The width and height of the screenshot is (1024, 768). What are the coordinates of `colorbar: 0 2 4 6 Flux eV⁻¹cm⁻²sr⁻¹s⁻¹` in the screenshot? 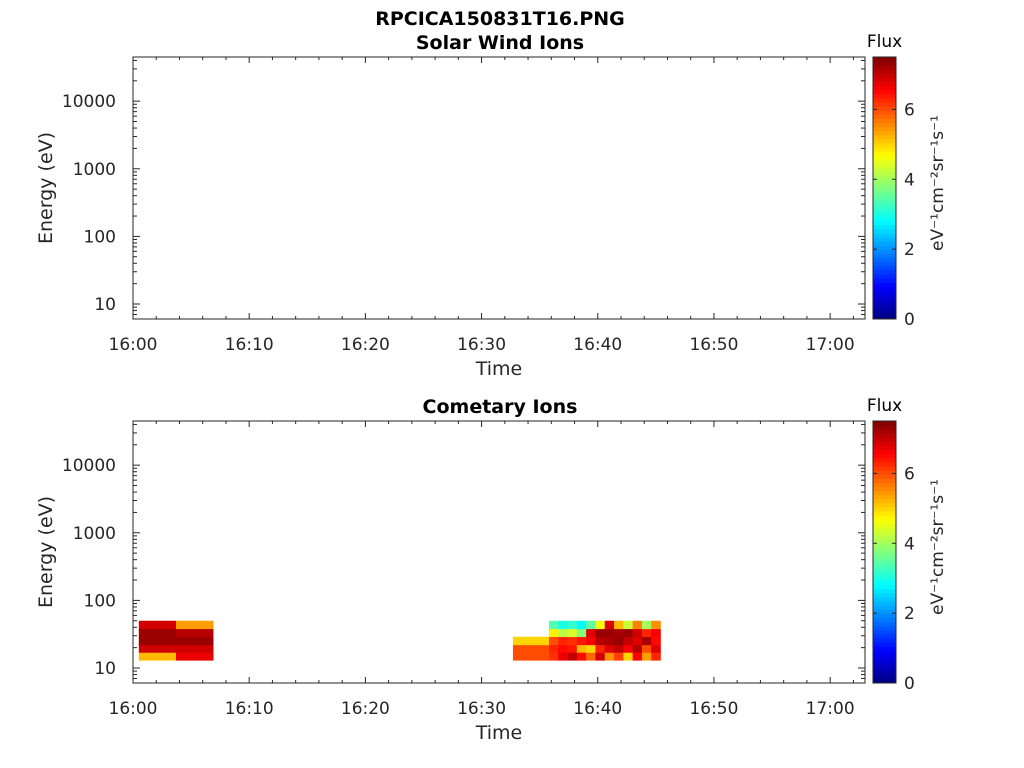 It's located at (907, 181).